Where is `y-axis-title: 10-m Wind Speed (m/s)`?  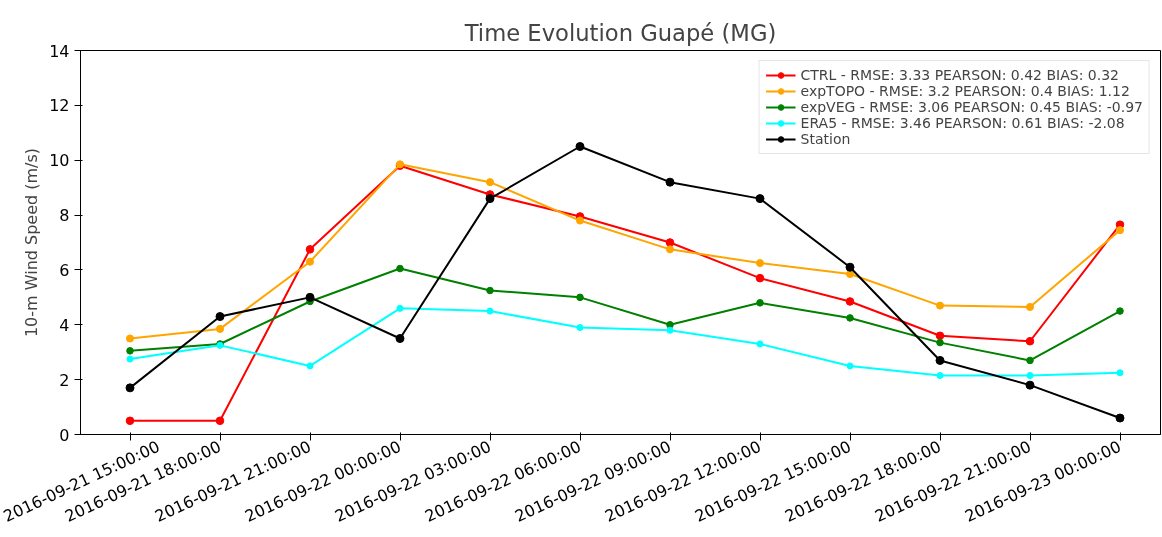
y-axis-title: 10-m Wind Speed (m/s) is located at coordinates (32, 242).